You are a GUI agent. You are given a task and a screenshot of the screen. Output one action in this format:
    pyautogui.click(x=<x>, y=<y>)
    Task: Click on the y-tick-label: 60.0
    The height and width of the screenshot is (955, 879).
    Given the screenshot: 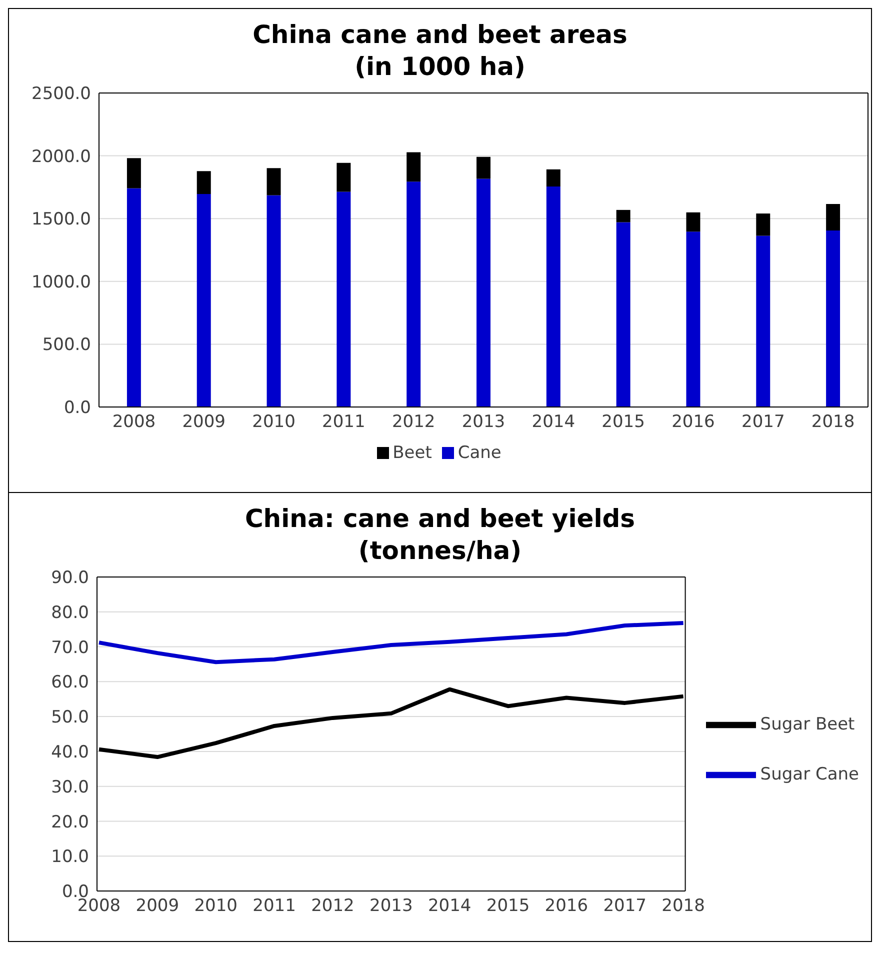 What is the action you would take?
    pyautogui.click(x=70, y=682)
    